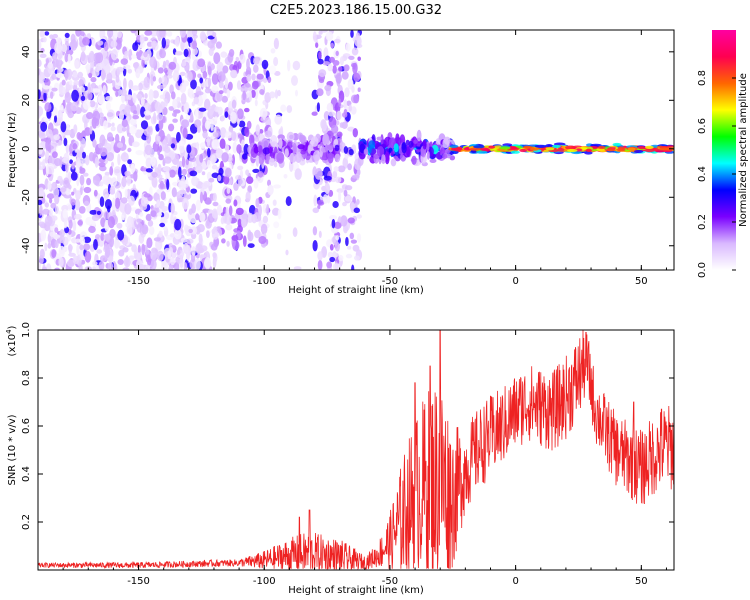 The image size is (750, 600). I want to click on spectrogram-y-tick-label: 0, so click(26, 149).